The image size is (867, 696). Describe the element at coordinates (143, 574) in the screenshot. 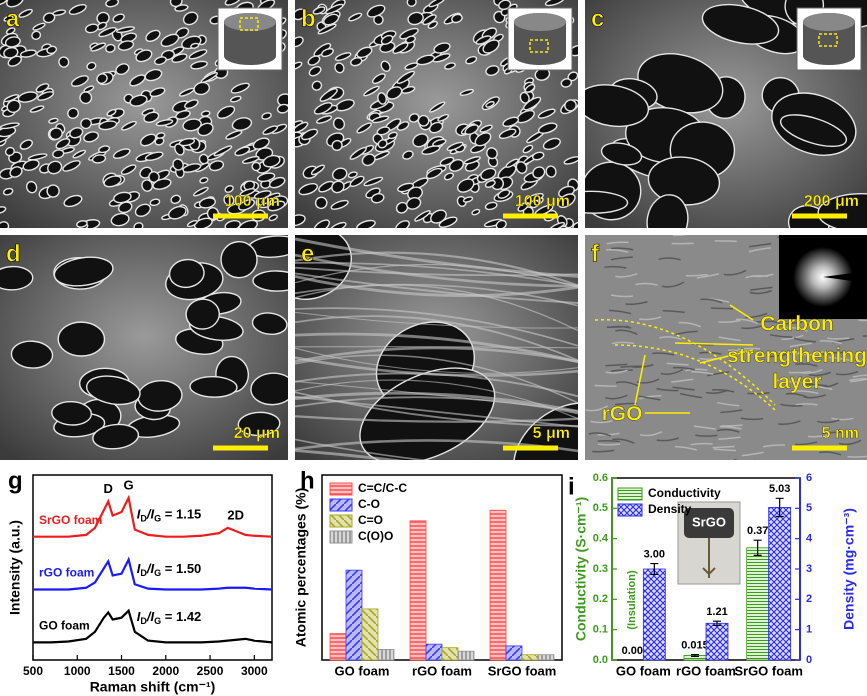

I see `ratio-label-part: D` at that location.